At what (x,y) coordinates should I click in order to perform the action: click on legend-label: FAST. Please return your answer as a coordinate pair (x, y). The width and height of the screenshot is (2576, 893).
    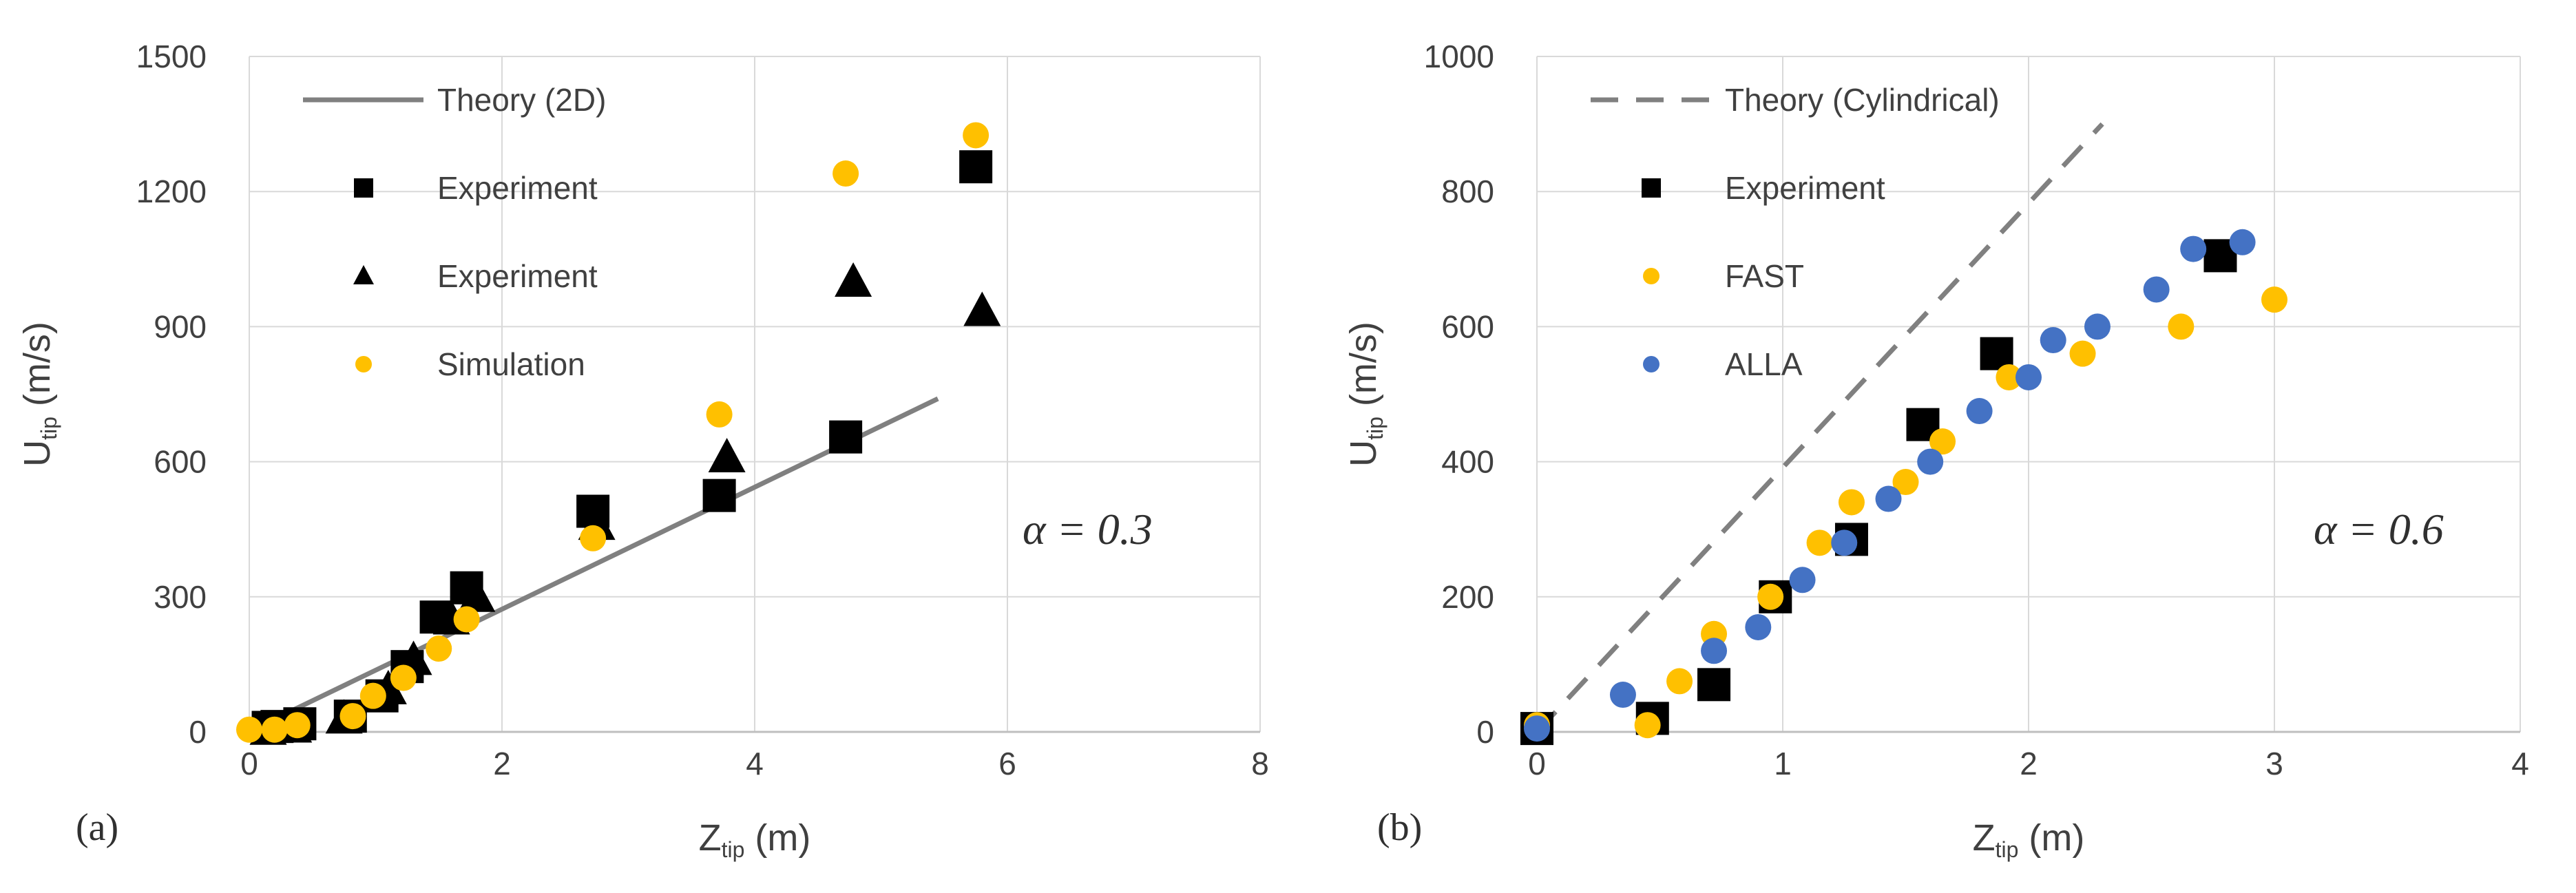
    Looking at the image, I should click on (1764, 276).